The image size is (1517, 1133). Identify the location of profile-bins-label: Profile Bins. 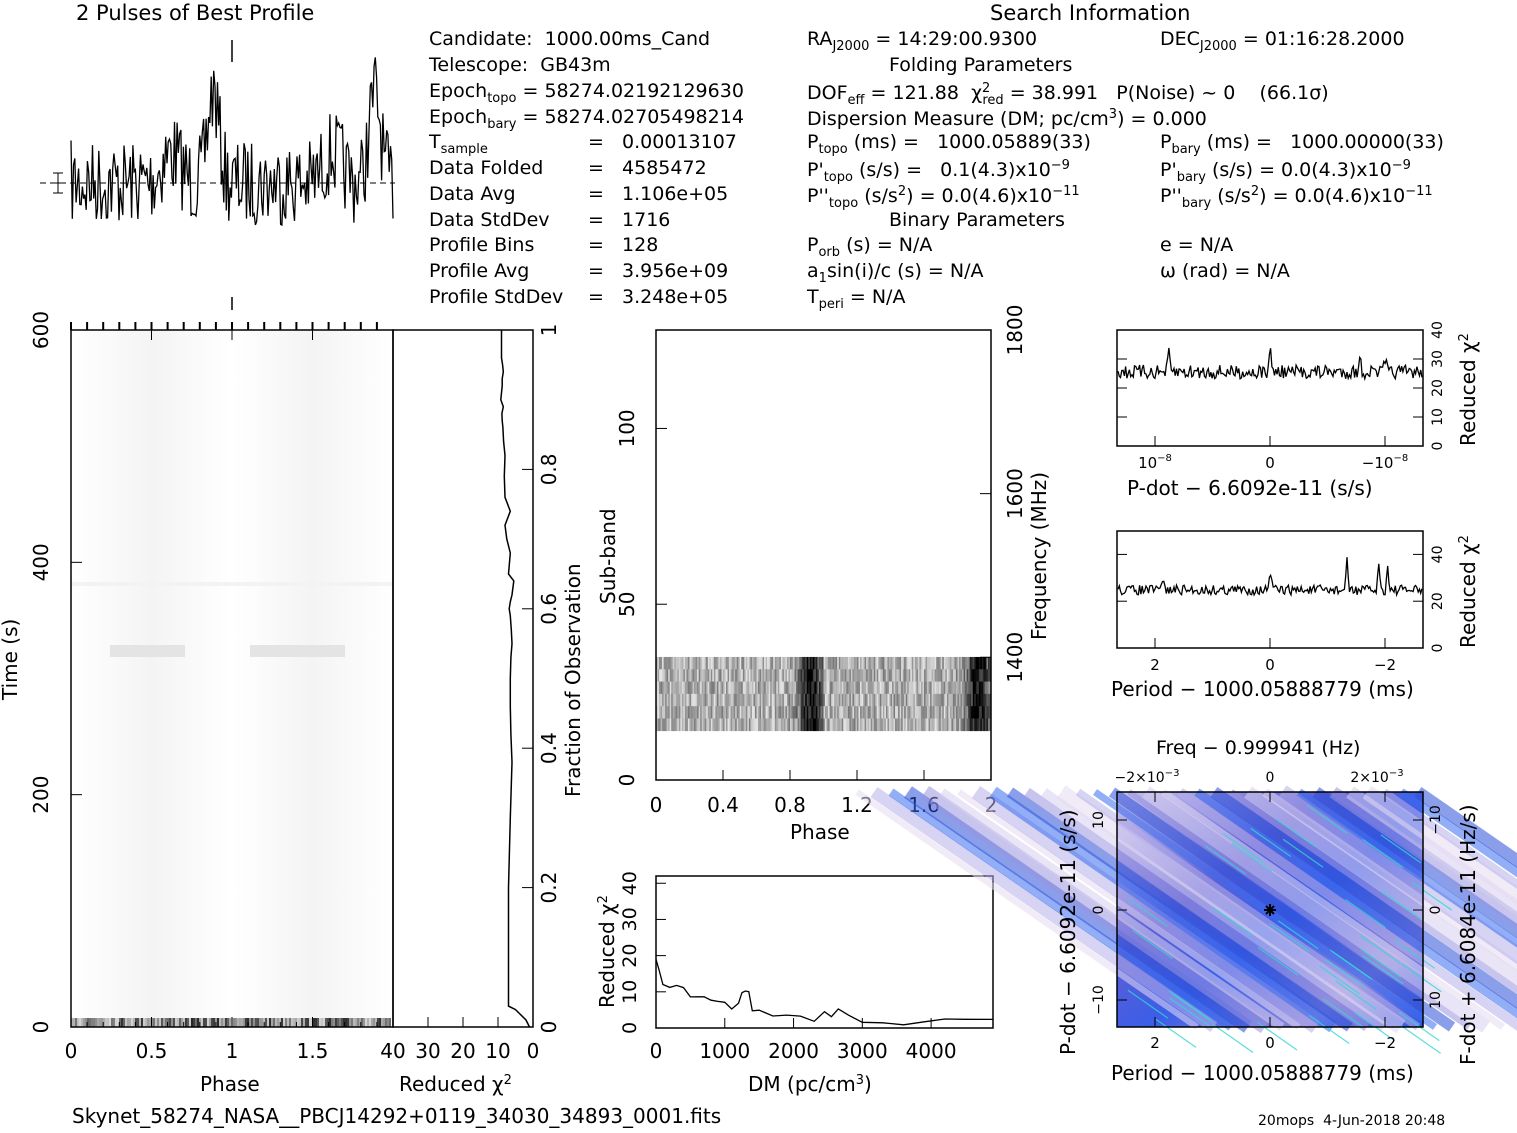
(482, 245).